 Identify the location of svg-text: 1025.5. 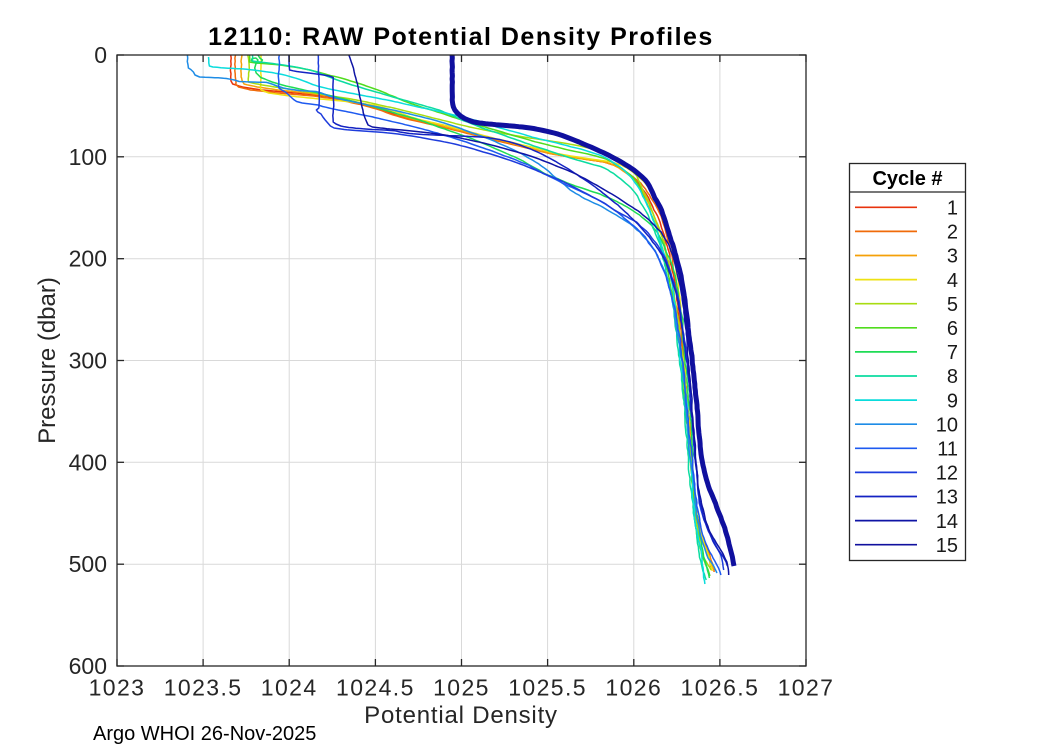
(547, 688).